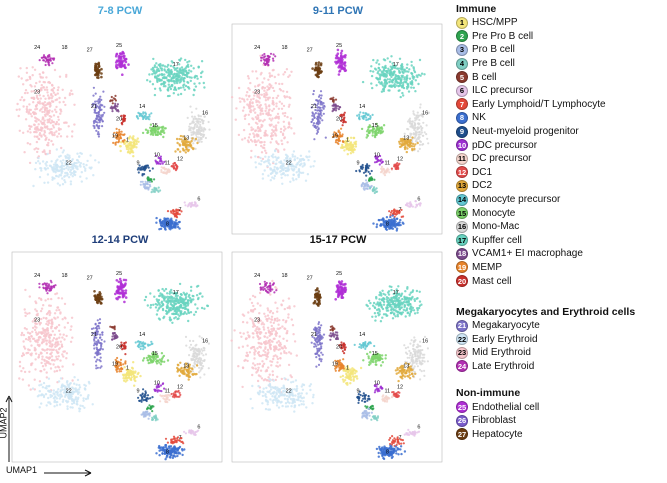 The height and width of the screenshot is (483, 667). What do you see at coordinates (284, 48) in the screenshot?
I see `cluster-label: 18` at bounding box center [284, 48].